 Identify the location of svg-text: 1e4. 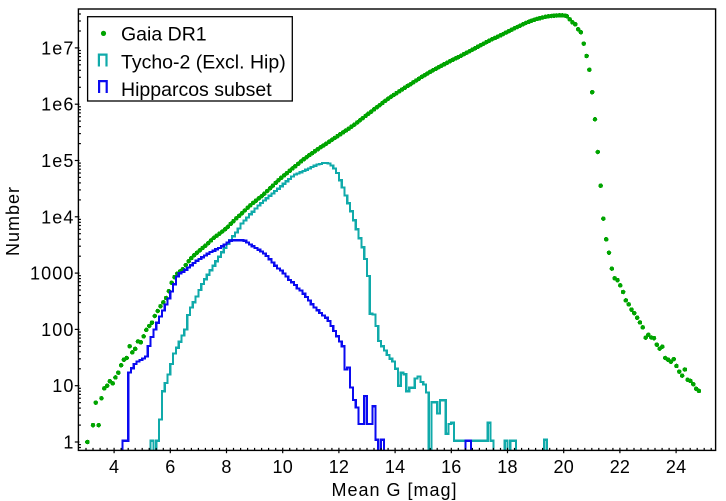
(57, 217).